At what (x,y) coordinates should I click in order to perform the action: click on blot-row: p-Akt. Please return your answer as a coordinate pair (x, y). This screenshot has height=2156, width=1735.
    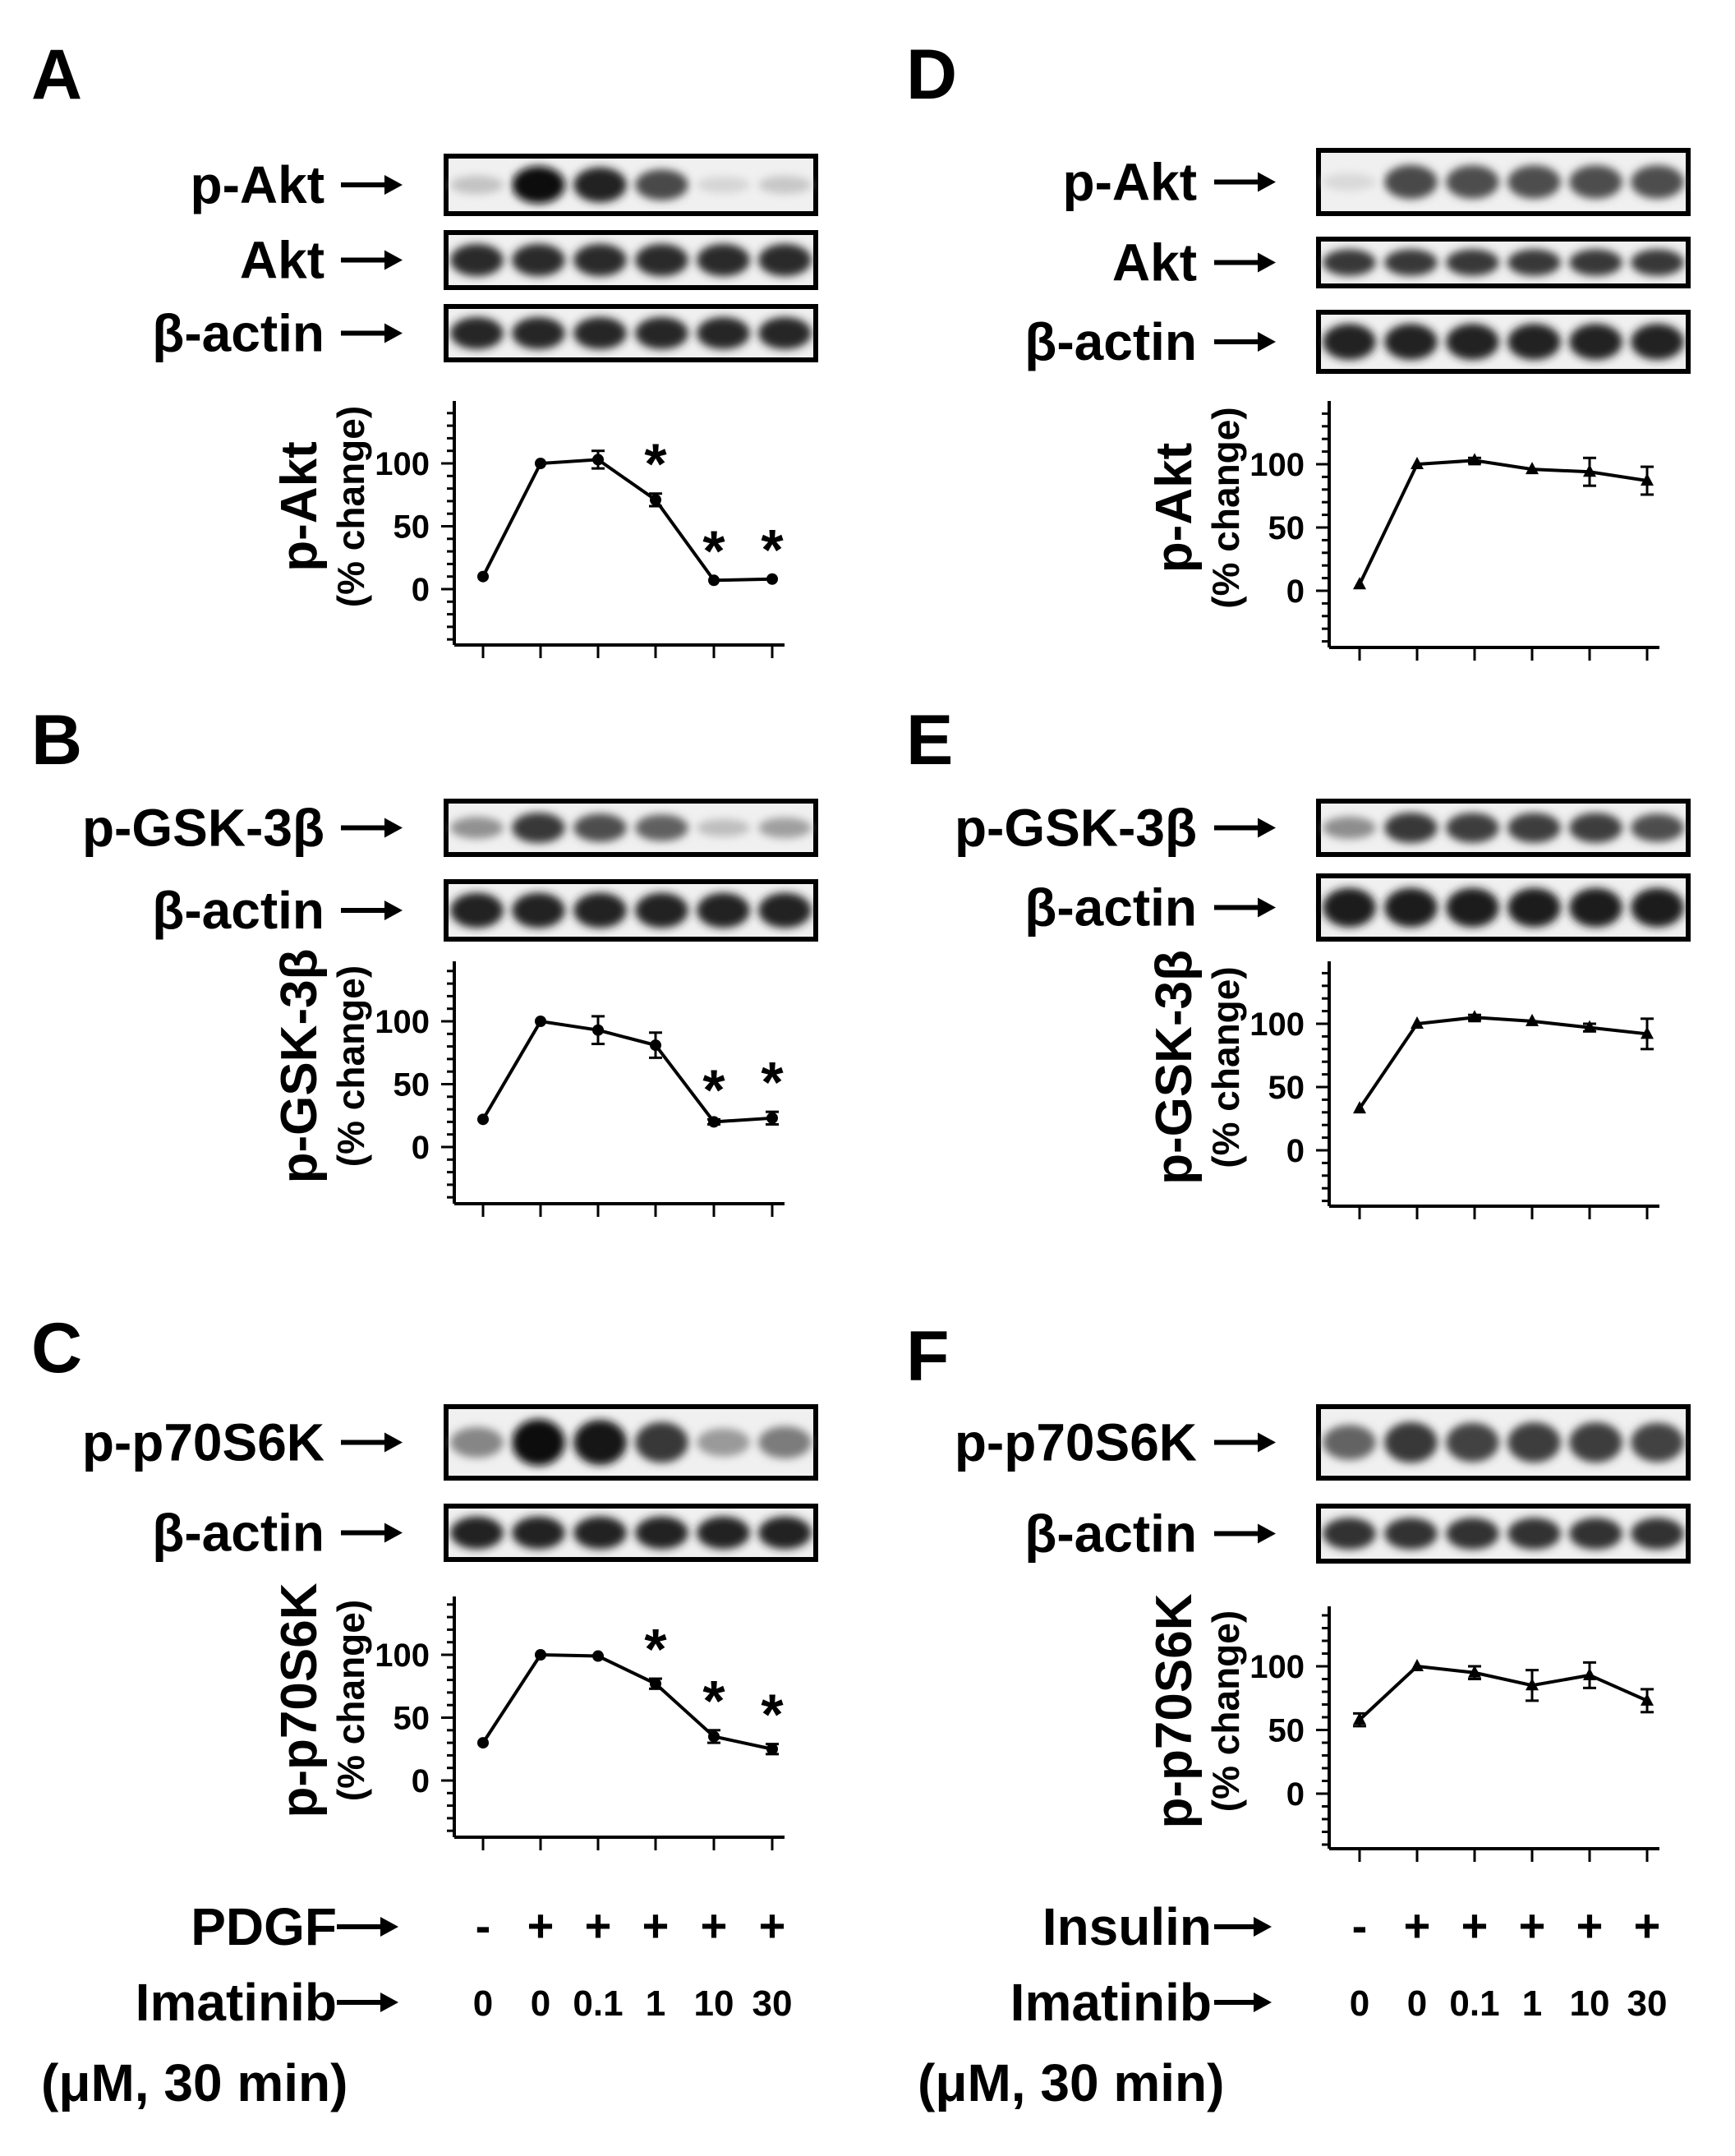
    Looking at the image, I should click on (504, 185).